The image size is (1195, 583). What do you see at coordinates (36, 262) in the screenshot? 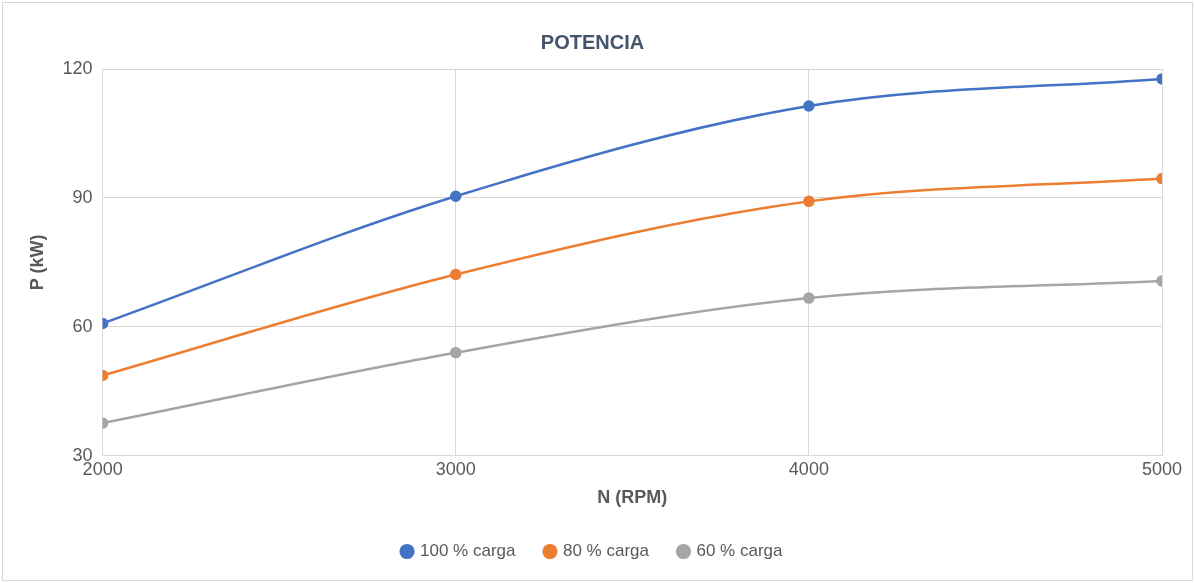
I see `y-axis-title: P (kW)` at bounding box center [36, 262].